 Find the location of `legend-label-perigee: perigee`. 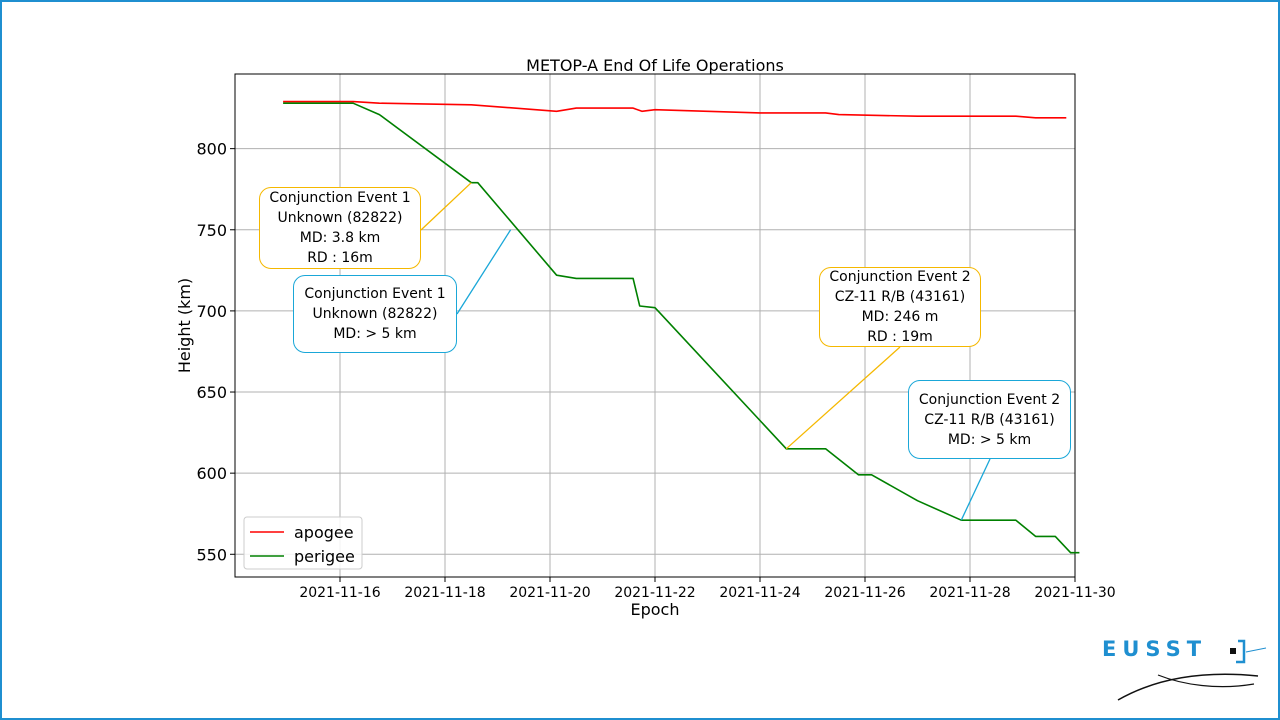

legend-label-perigee: perigee is located at coordinates (324, 556).